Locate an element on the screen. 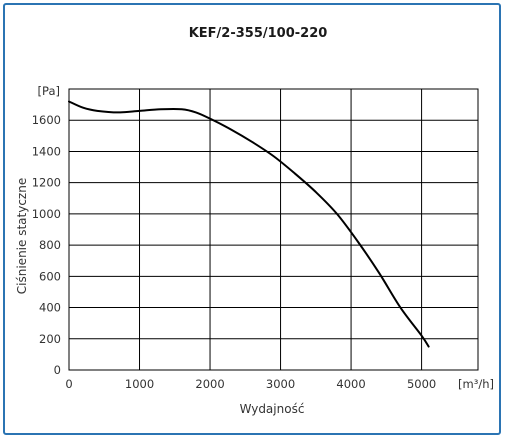 The image size is (506, 440). y-tick-label: 200 is located at coordinates (50, 339).